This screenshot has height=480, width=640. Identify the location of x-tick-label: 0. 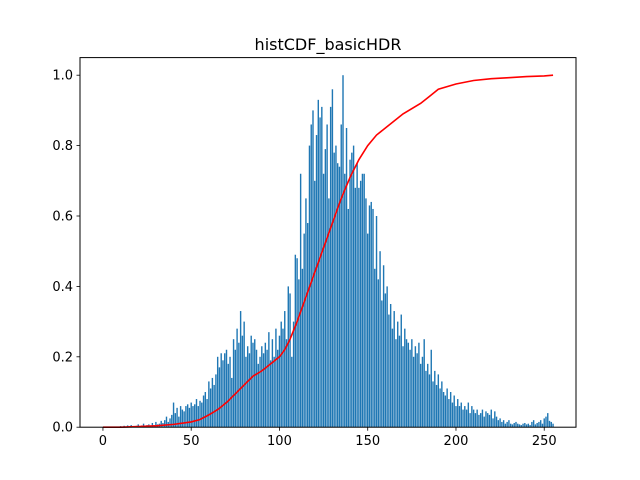
(103, 441).